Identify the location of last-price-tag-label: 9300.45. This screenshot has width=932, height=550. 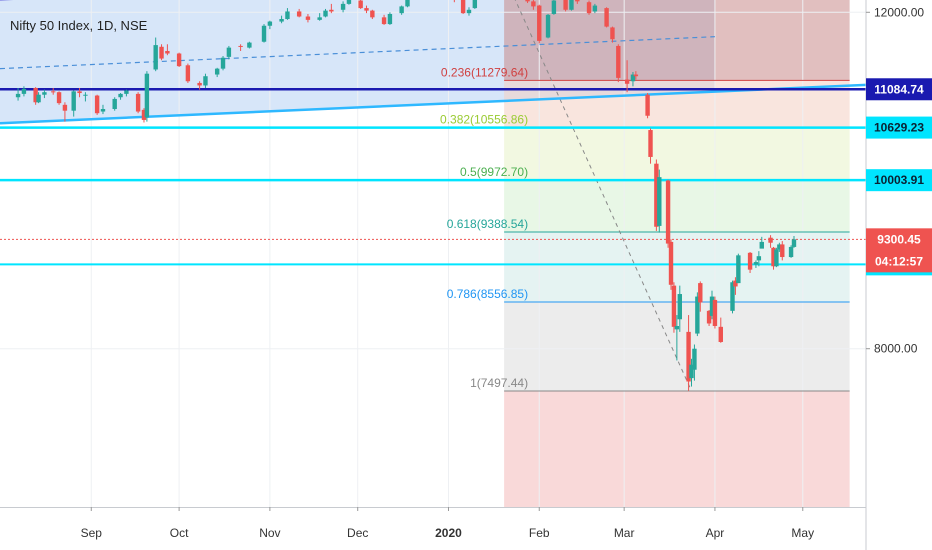
(899, 239).